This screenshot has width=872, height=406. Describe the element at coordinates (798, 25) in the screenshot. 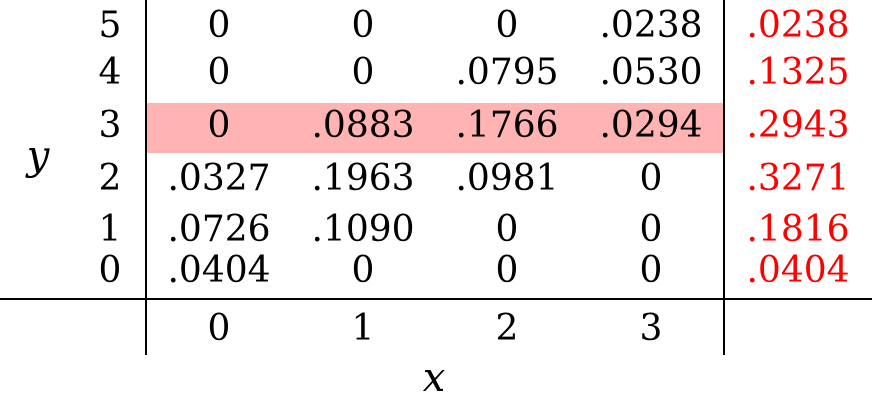

I see `marginal-cell: .0238` at that location.